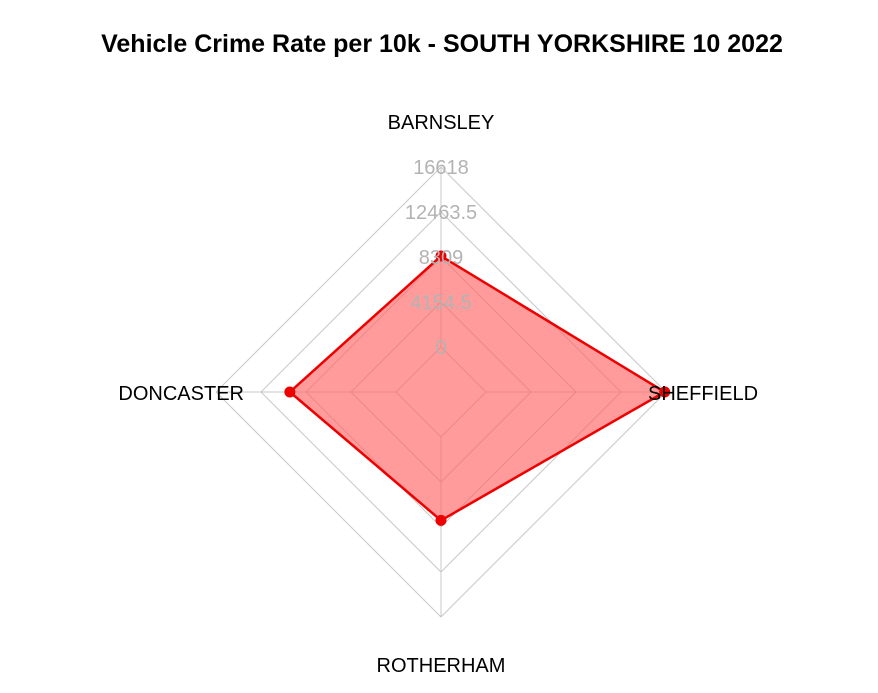 The image size is (878, 693). Describe the element at coordinates (441, 168) in the screenshot. I see `ring-label: 16618` at that location.